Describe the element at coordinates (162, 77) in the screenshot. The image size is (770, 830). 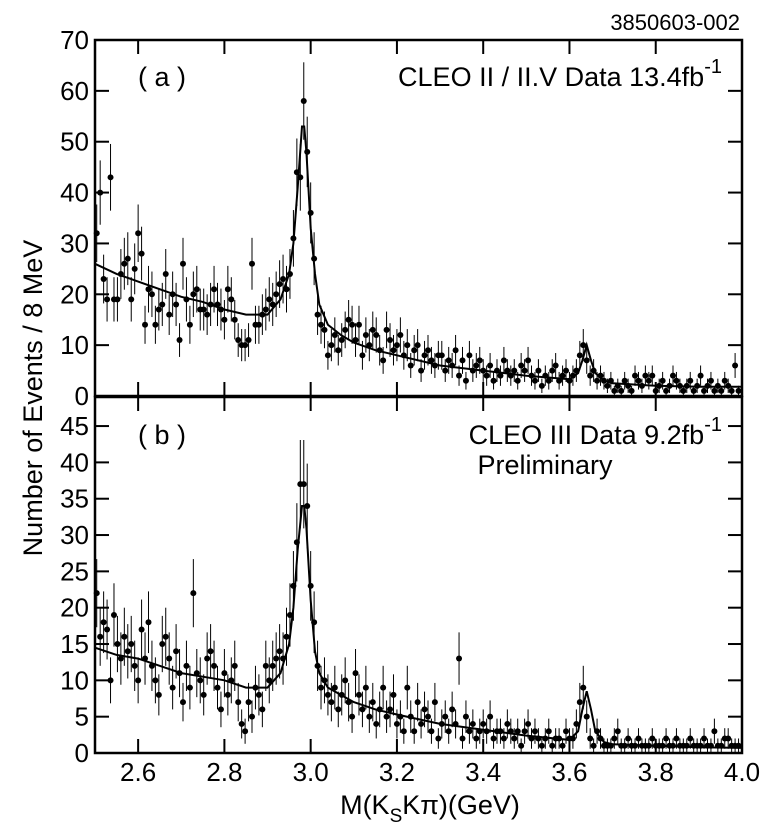
I see `panel-label: ( a )` at that location.